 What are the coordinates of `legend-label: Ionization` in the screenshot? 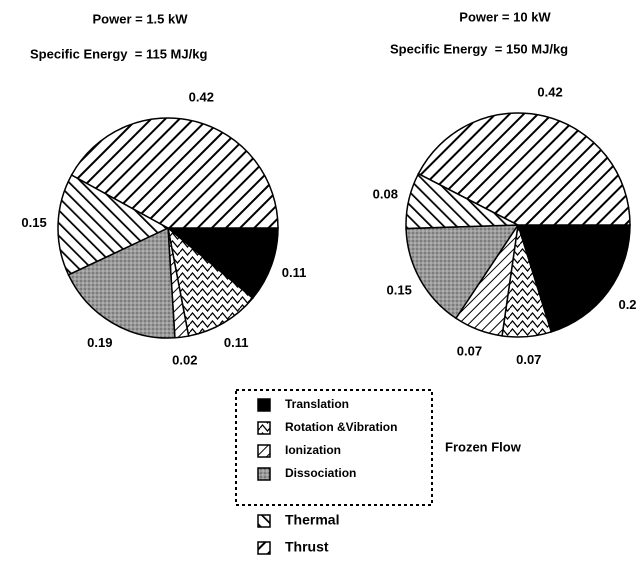 It's located at (313, 450).